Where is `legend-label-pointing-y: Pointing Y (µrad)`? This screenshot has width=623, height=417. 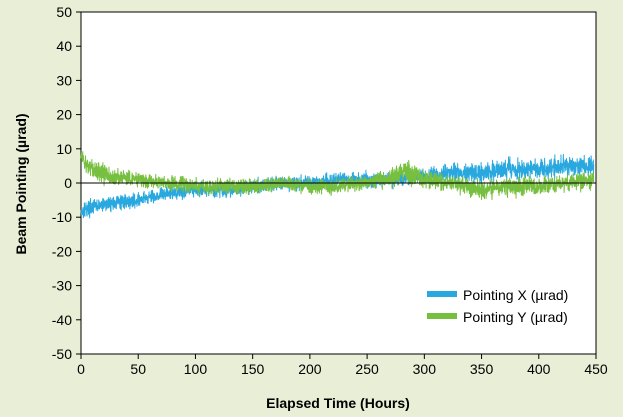
legend-label-pointing-y: Pointing Y (µrad) is located at coordinates (515, 317).